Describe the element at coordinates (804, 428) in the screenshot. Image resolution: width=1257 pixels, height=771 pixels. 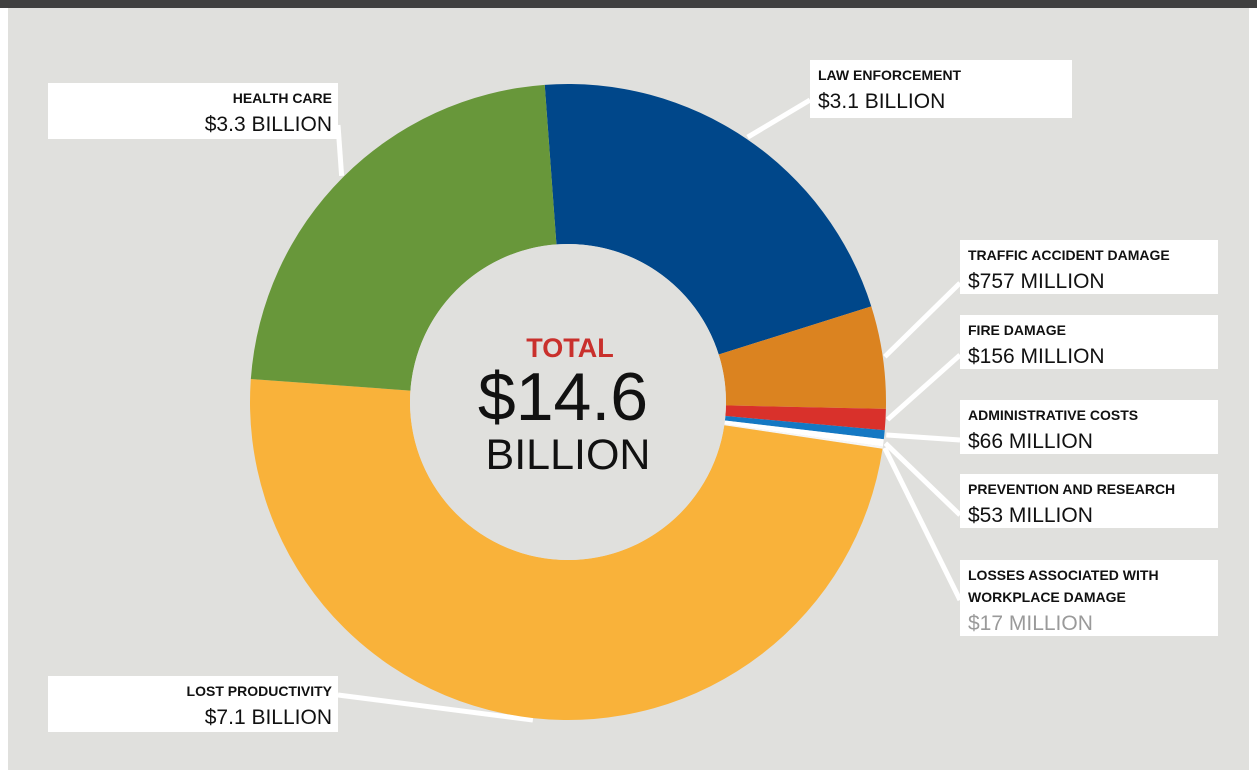
I see `slice-administrative-costs` at that location.